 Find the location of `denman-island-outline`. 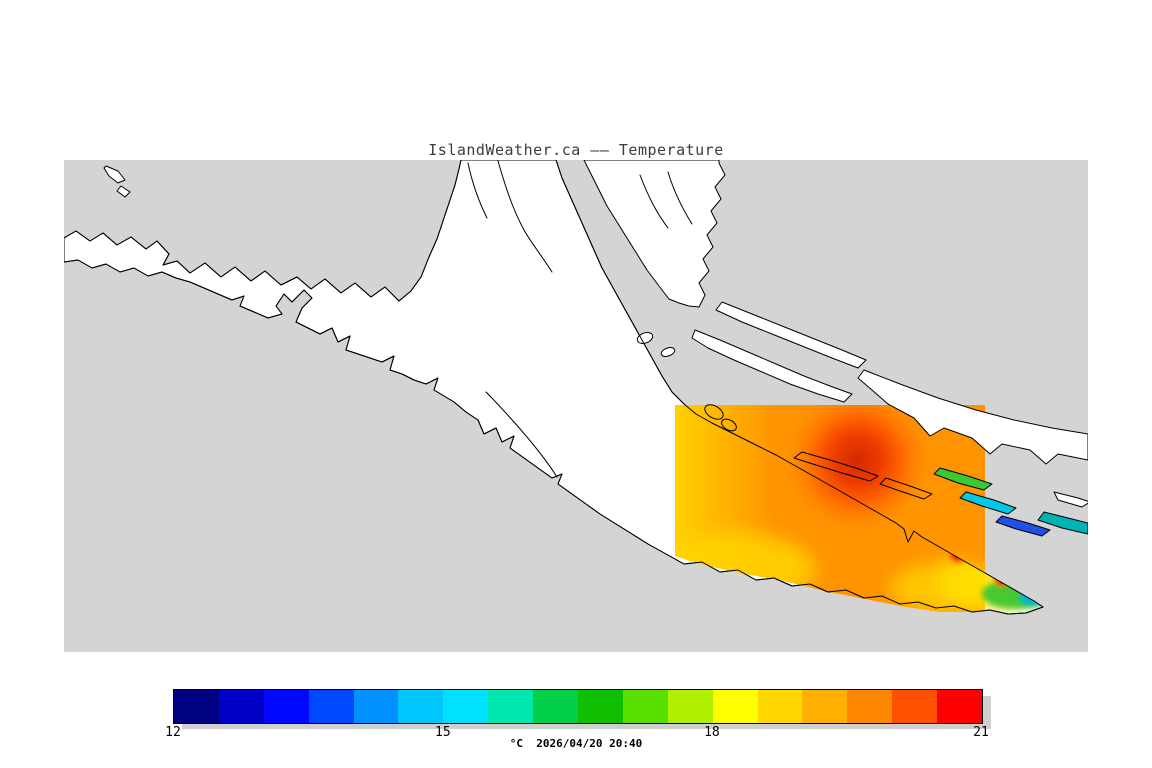

denman-island-outline is located at coordinates (714, 412).